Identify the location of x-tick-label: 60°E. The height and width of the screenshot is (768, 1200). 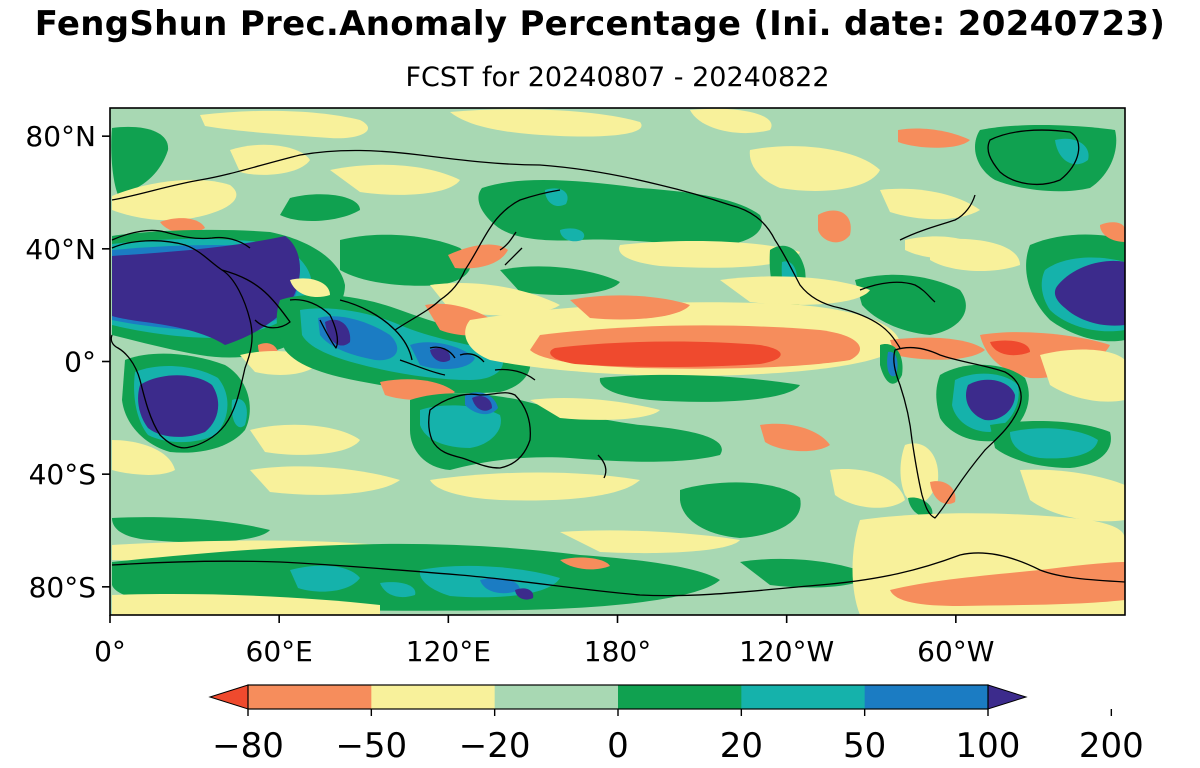
(279, 651).